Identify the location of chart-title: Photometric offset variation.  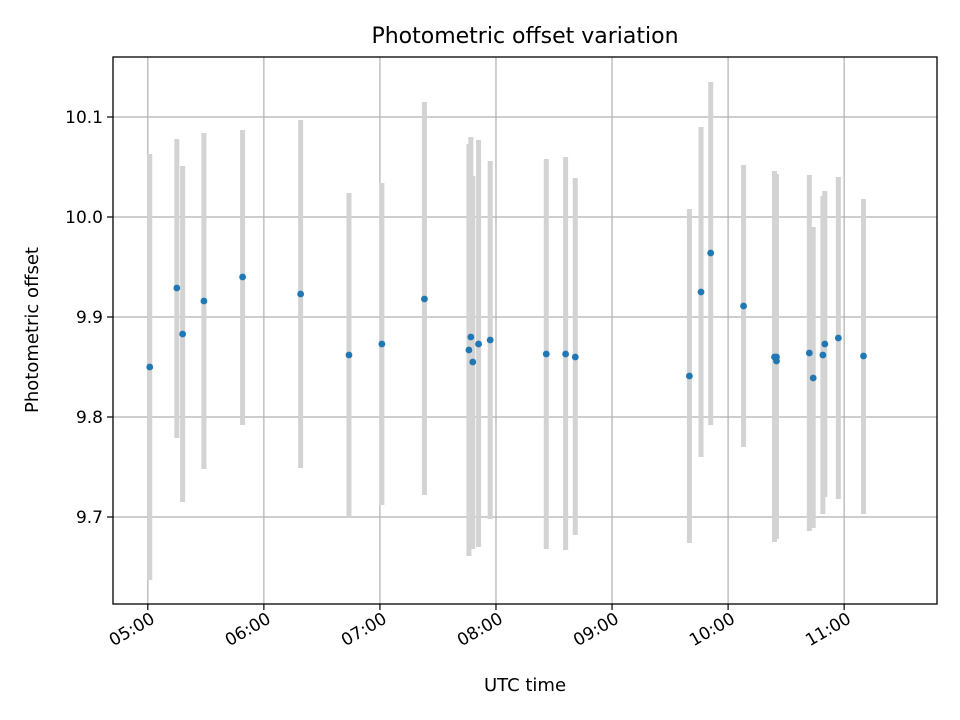
(524, 36).